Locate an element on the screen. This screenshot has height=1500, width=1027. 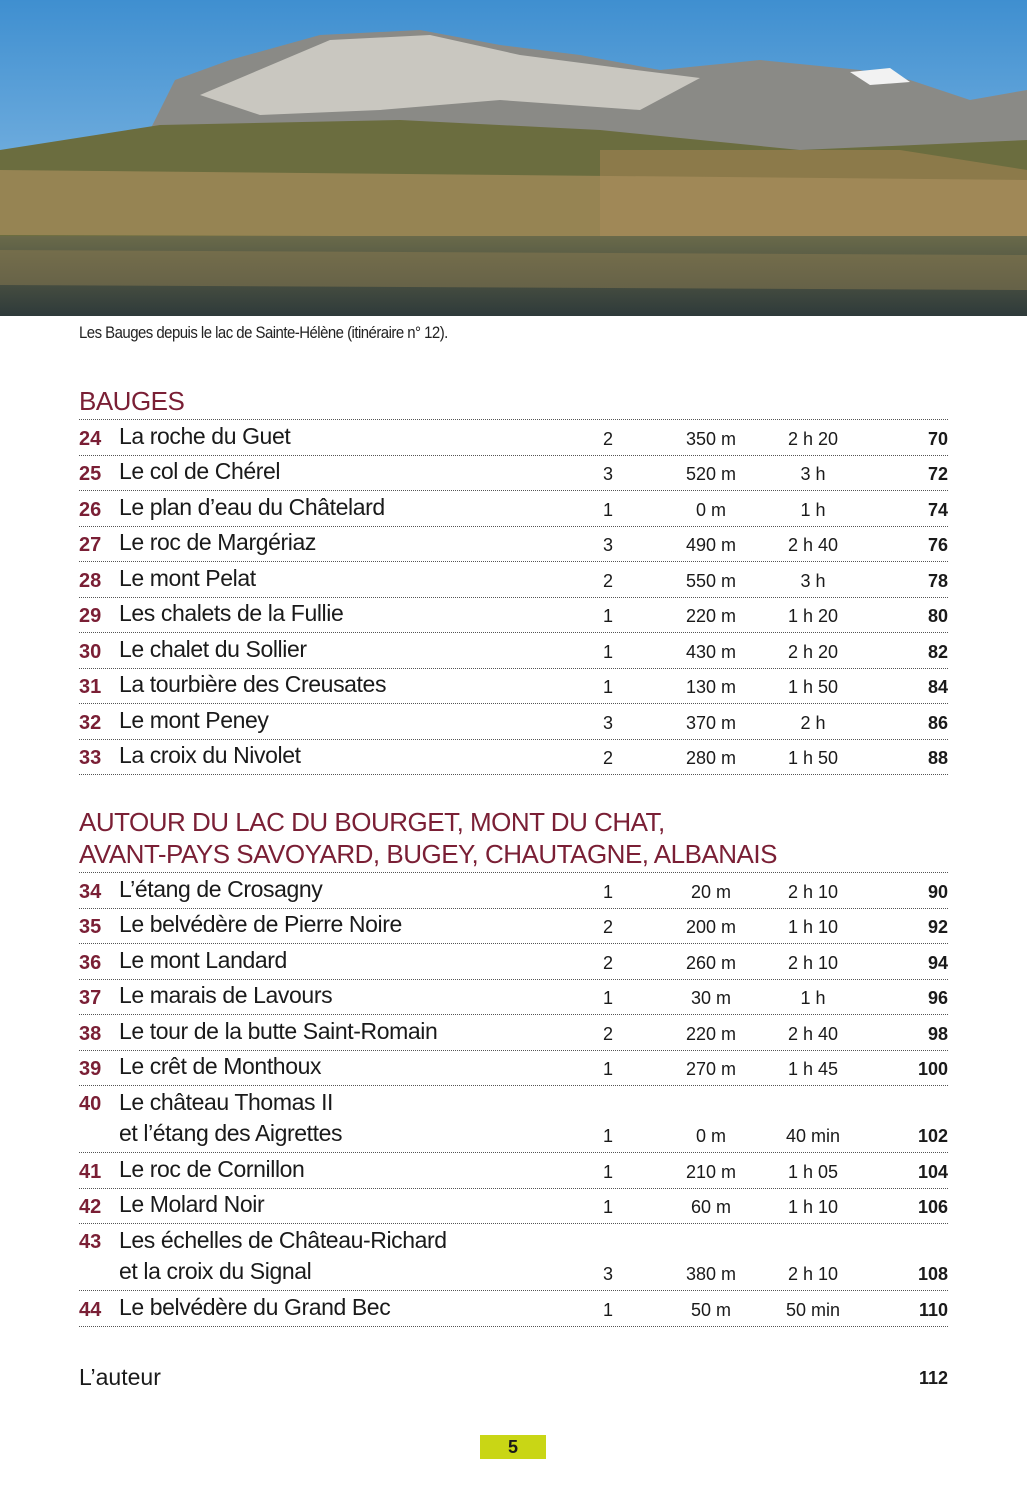
author-label: L’auteur is located at coordinates (120, 1377).